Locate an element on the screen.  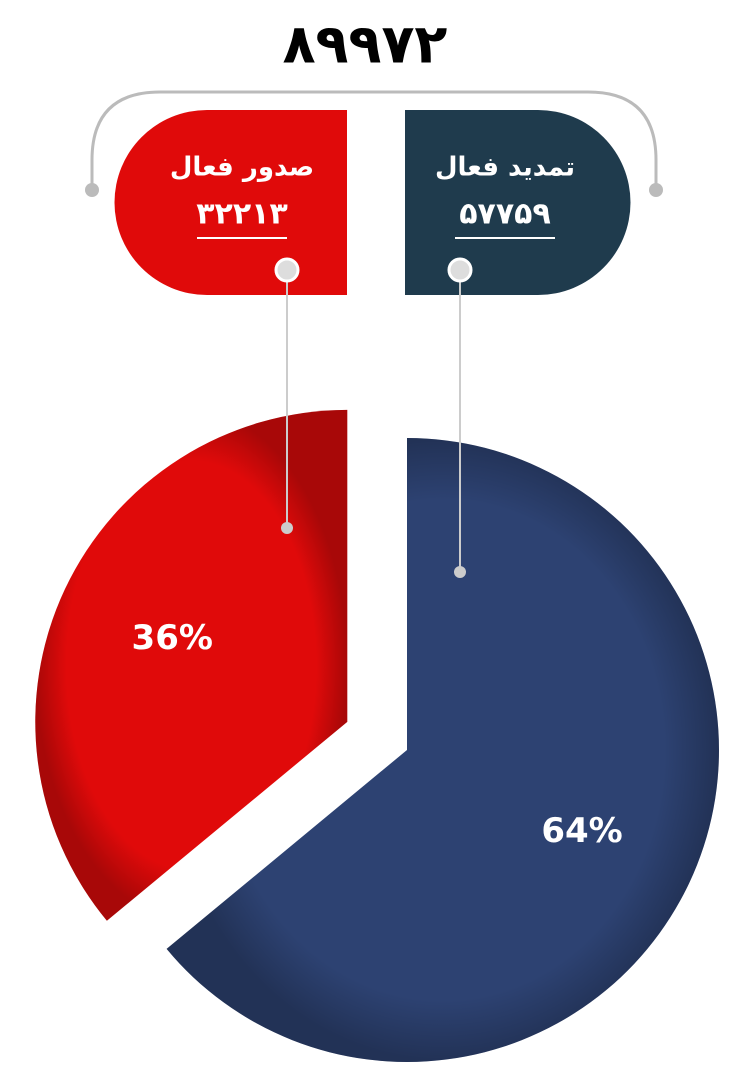
bracket is located at coordinates (374, 140).